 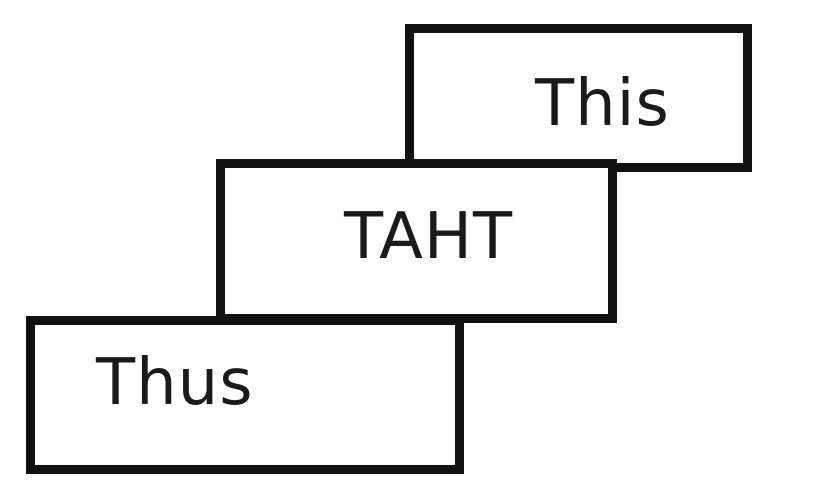 I want to click on box-bottom-label: Thus, so click(x=175, y=383).